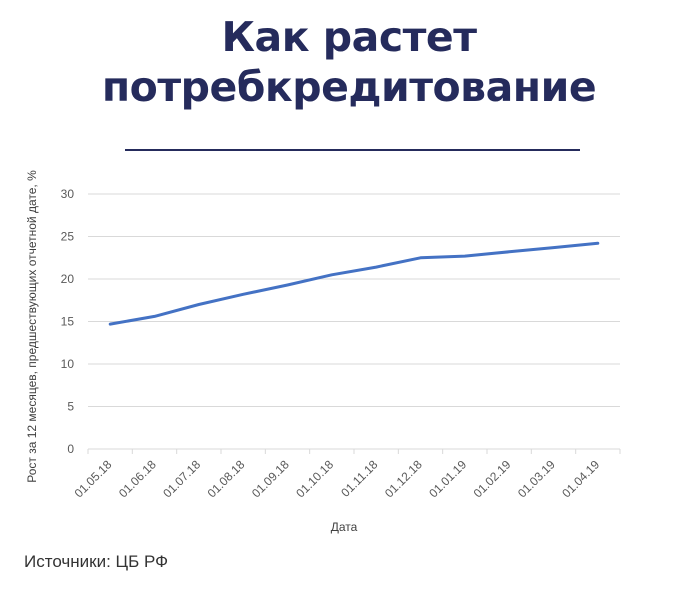 This screenshot has height=596, width=698. I want to click on x-tick-label: 01.03.19, so click(536, 478).